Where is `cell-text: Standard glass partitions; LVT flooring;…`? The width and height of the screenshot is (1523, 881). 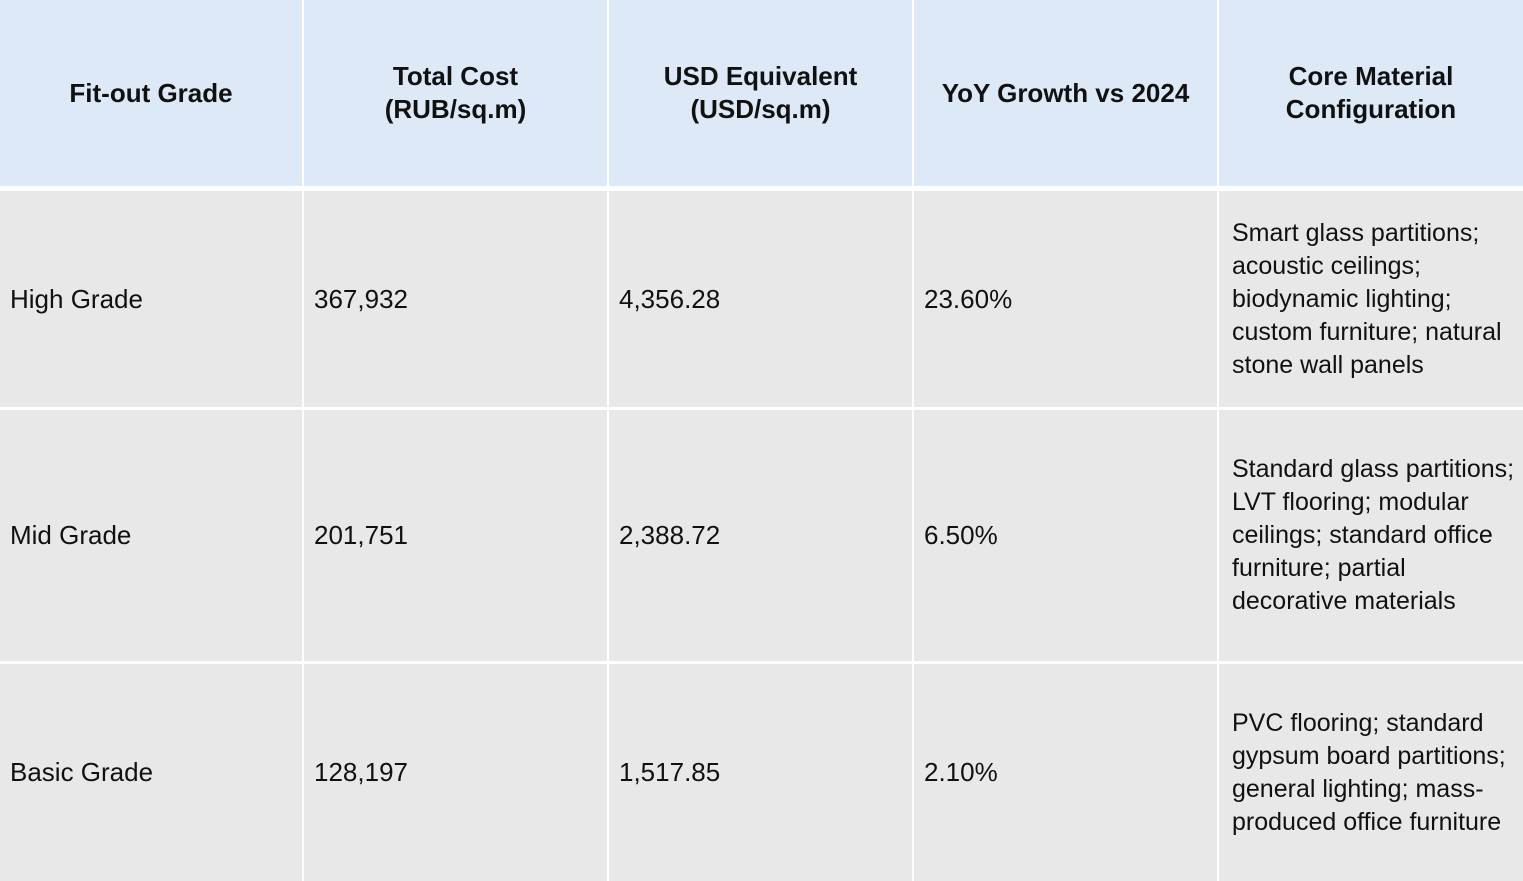
cell-text: Standard glass partitions; LVT flooring;… is located at coordinates (1373, 535).